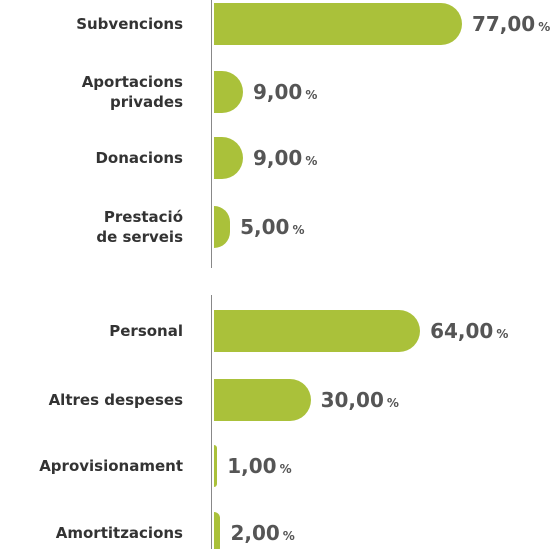  I want to click on value-number: 1,00, so click(252, 466).